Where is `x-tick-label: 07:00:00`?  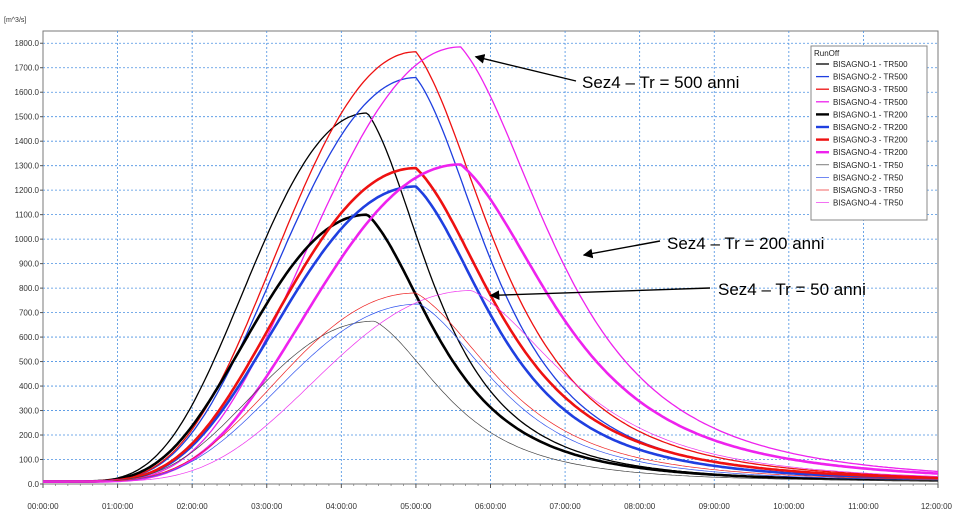 x-tick-label: 07:00:00 is located at coordinates (566, 506).